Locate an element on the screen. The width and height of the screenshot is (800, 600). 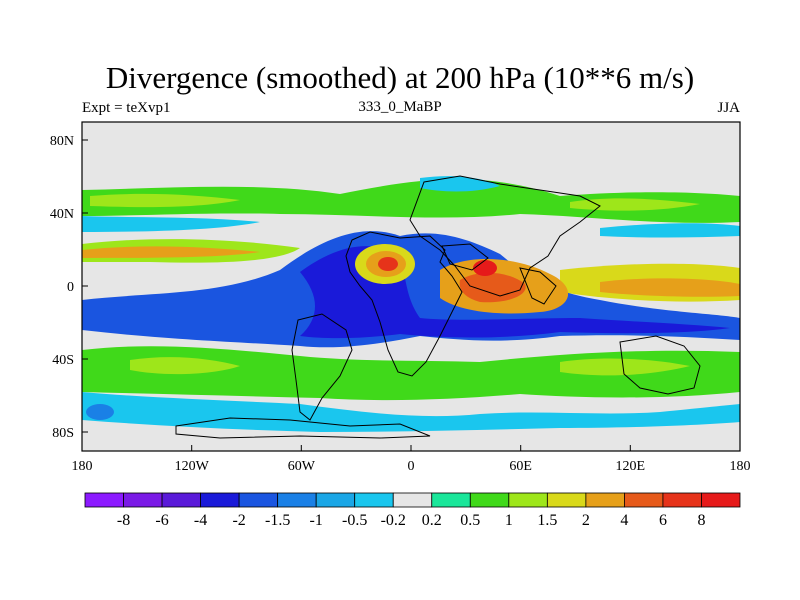
colorbar-label: 0.2 is located at coordinates (432, 520).